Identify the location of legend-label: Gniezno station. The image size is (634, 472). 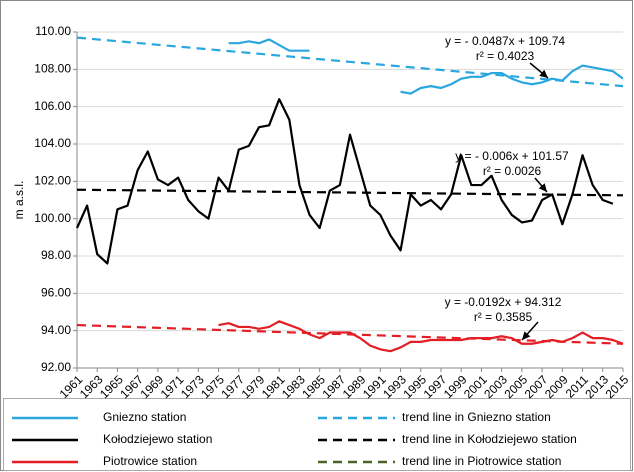
(144, 417).